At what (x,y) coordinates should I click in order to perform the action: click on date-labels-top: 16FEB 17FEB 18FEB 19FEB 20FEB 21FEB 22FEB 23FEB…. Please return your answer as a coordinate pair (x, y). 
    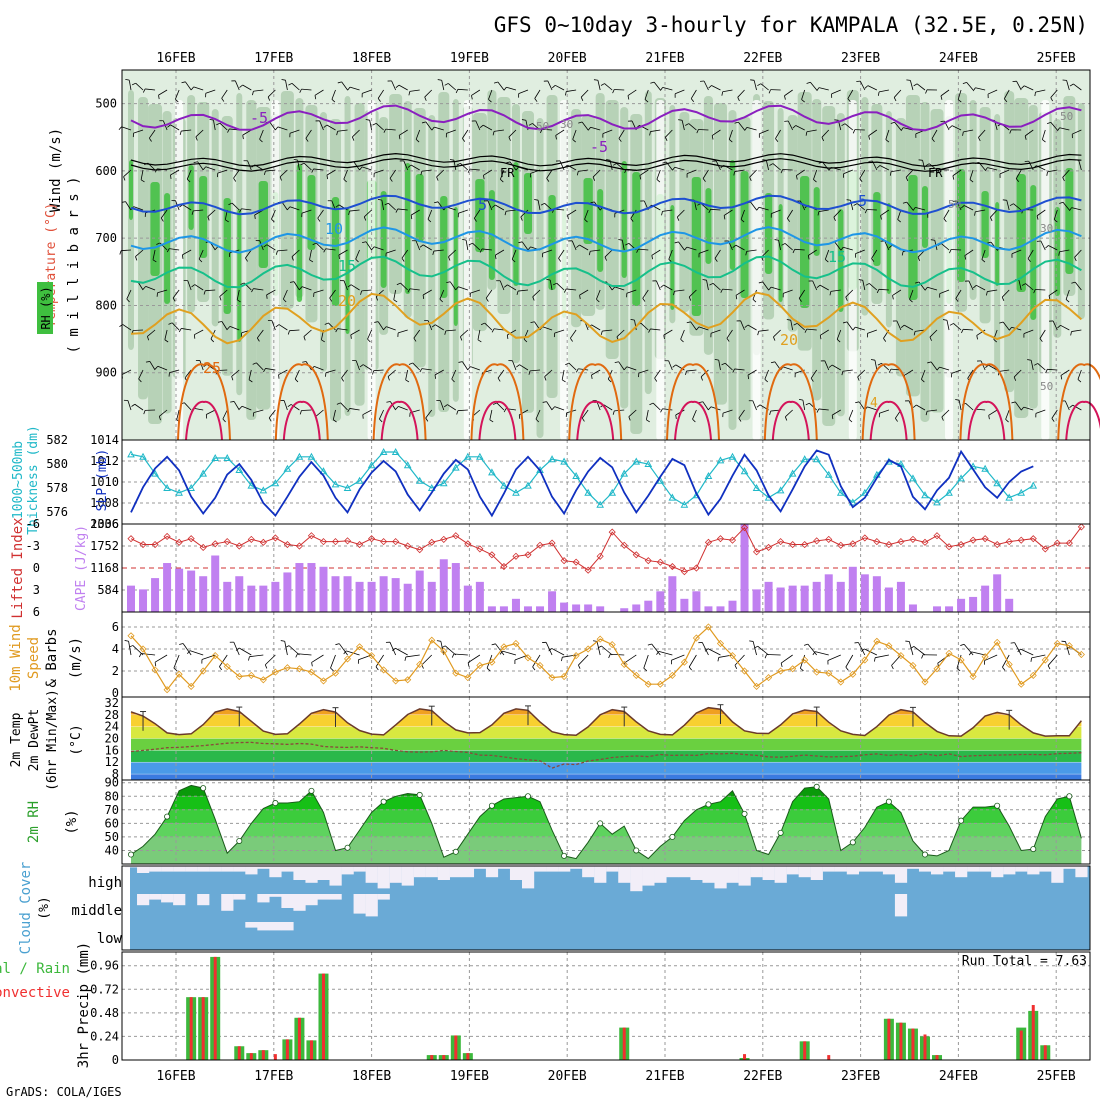
    Looking at the image, I should click on (616, 58).